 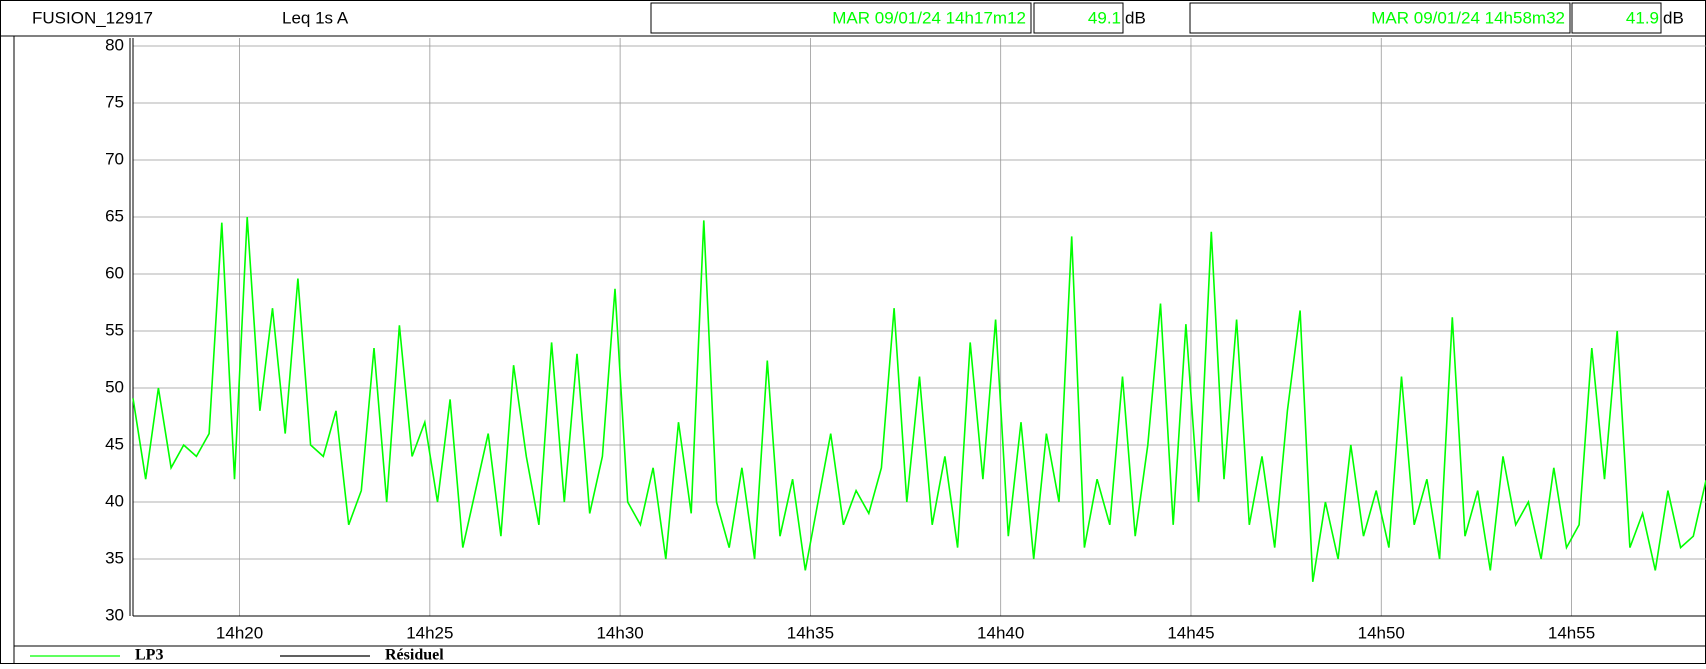 What do you see at coordinates (114, 329) in the screenshot?
I see `y-tick-label: 55` at bounding box center [114, 329].